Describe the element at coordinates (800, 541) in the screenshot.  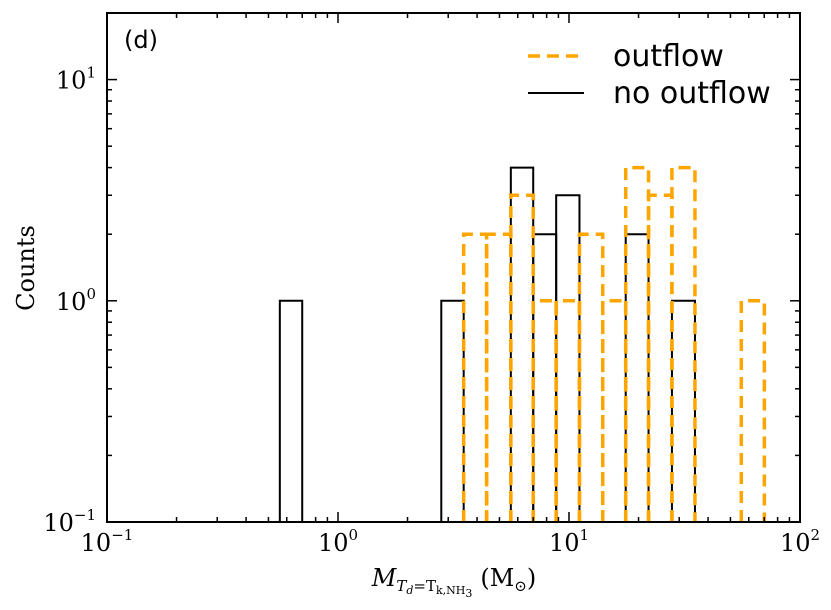
I see `x-tick-label: 10²` at that location.